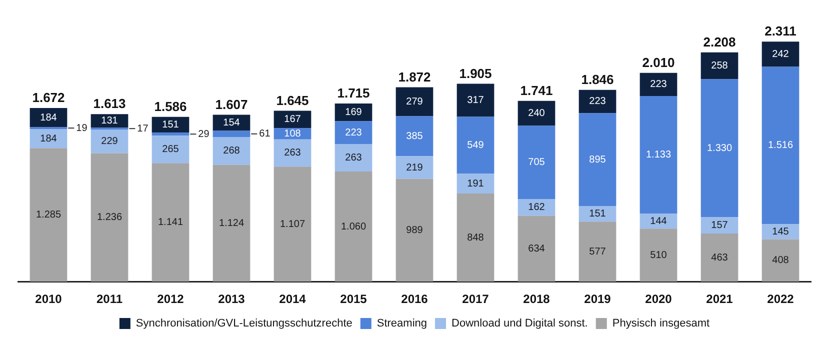  Describe the element at coordinates (658, 62) in the screenshot. I see `total-label: 2.010` at that location.